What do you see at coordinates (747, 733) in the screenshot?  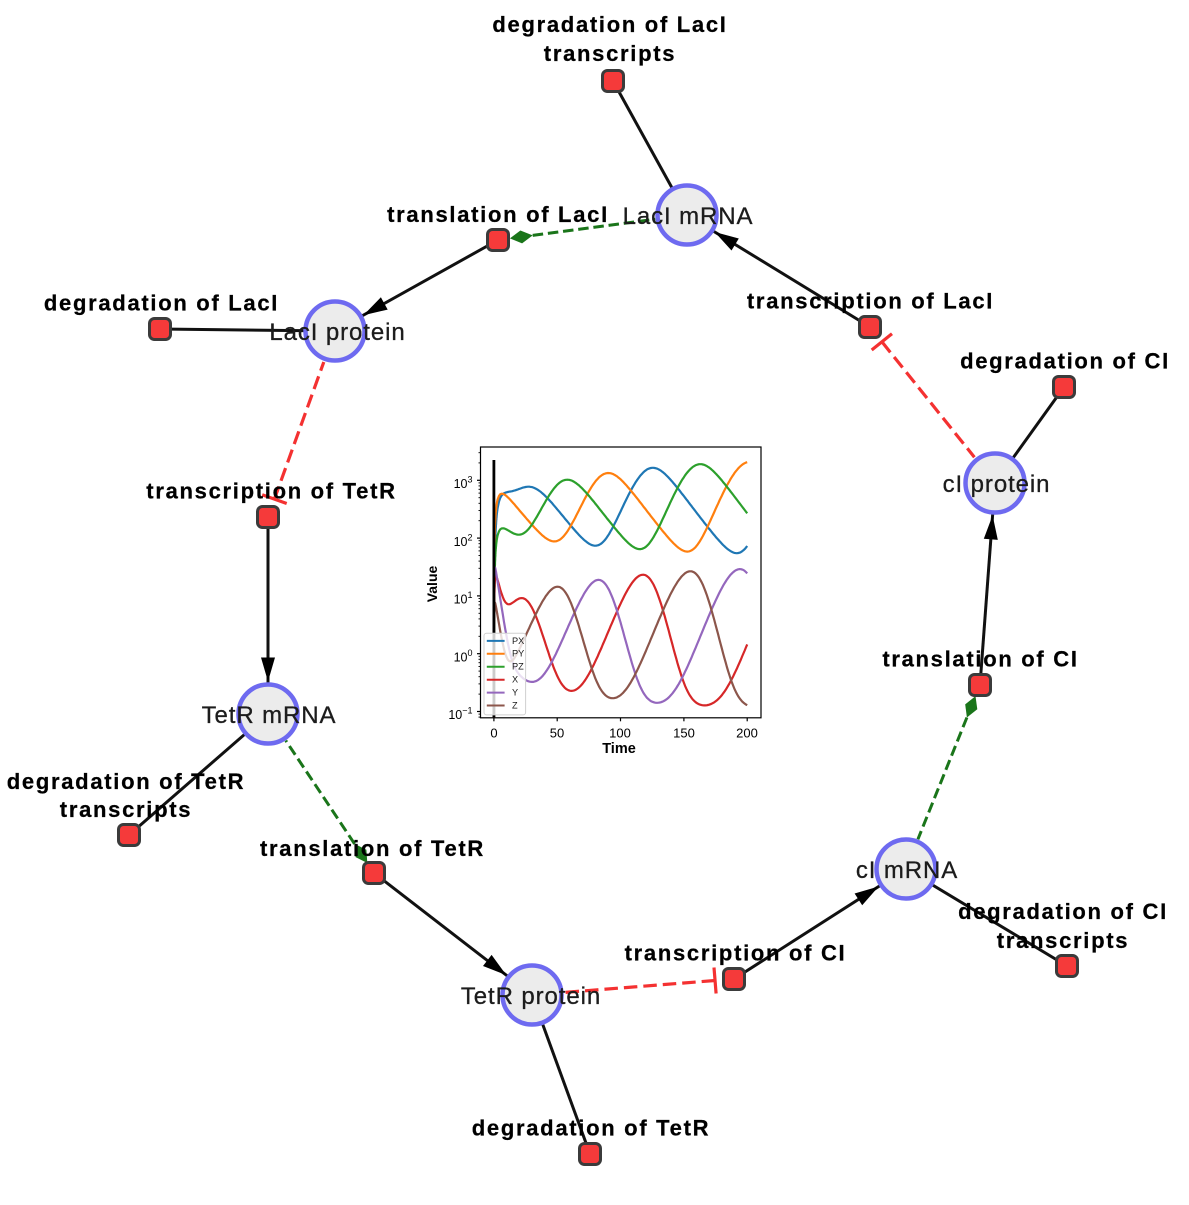 I see `svg-text: 200` at bounding box center [747, 733].